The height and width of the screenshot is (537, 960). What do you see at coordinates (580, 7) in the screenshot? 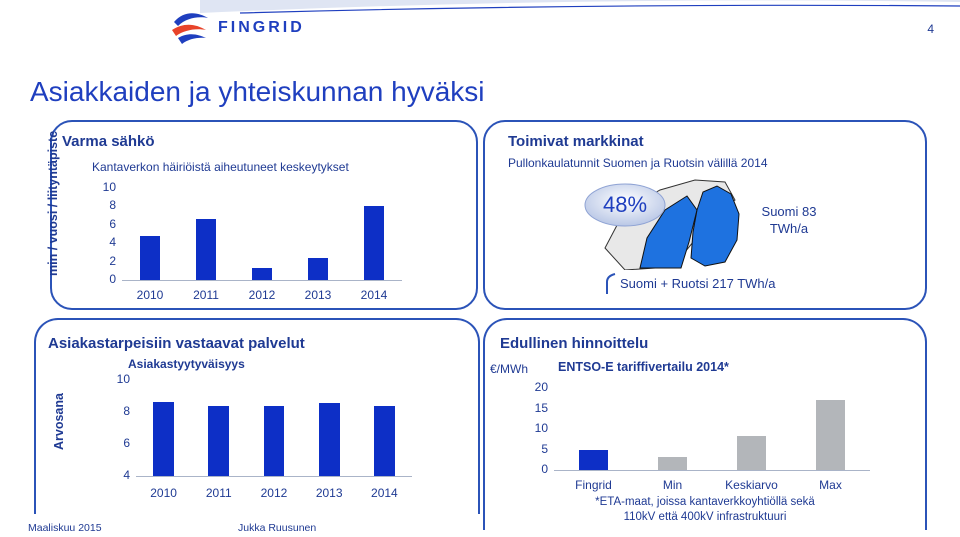
I see `header-swoosh` at bounding box center [580, 7].